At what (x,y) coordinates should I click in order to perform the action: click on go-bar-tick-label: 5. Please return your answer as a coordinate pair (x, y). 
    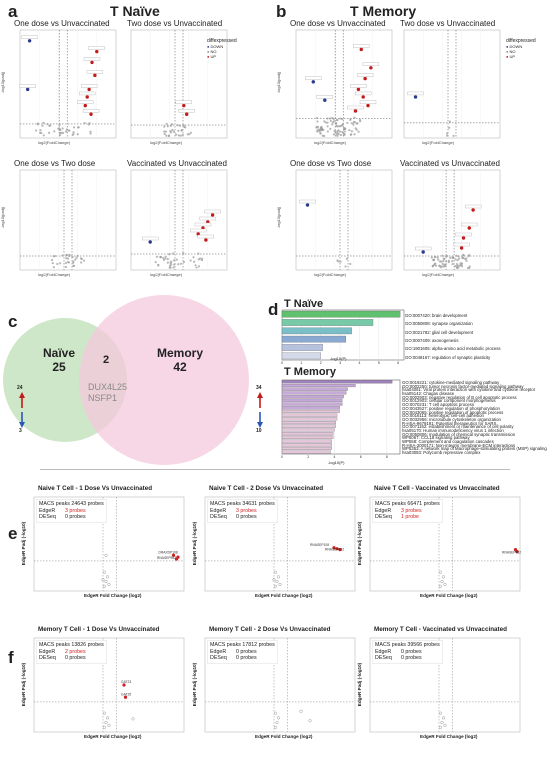
    Looking at the image, I should click on (379, 363).